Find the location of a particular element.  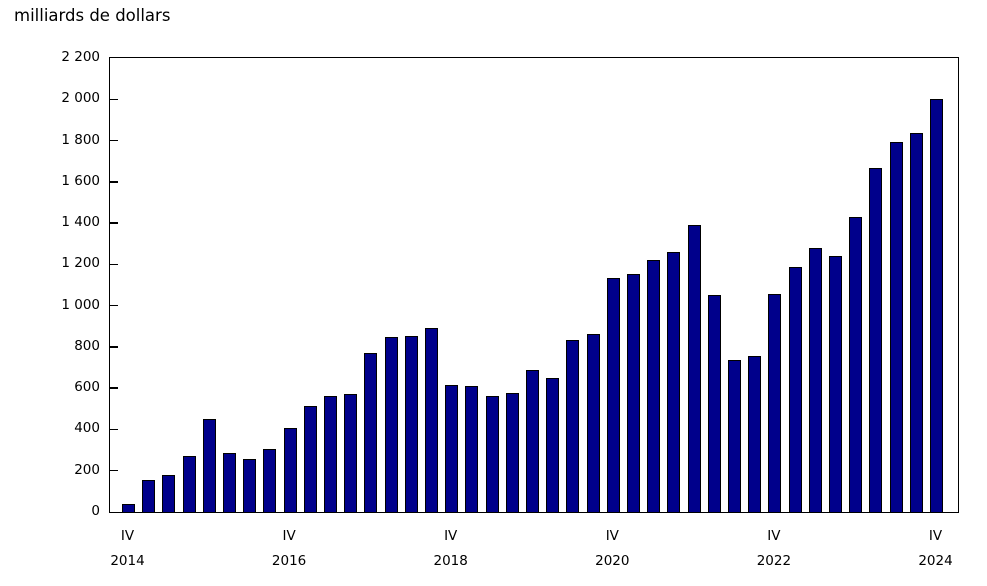

bar-I-2016 is located at coordinates (229, 482).